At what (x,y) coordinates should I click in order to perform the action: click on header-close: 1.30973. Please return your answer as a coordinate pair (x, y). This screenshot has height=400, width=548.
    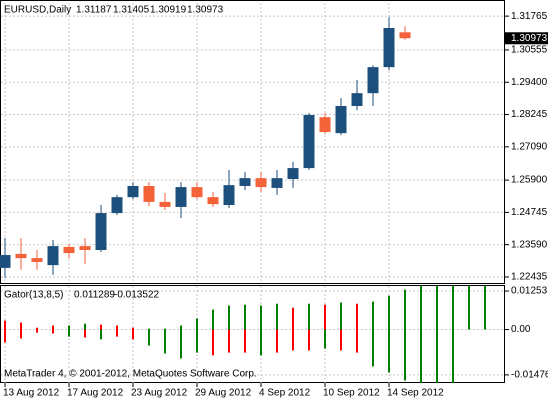
    Looking at the image, I should click on (205, 10).